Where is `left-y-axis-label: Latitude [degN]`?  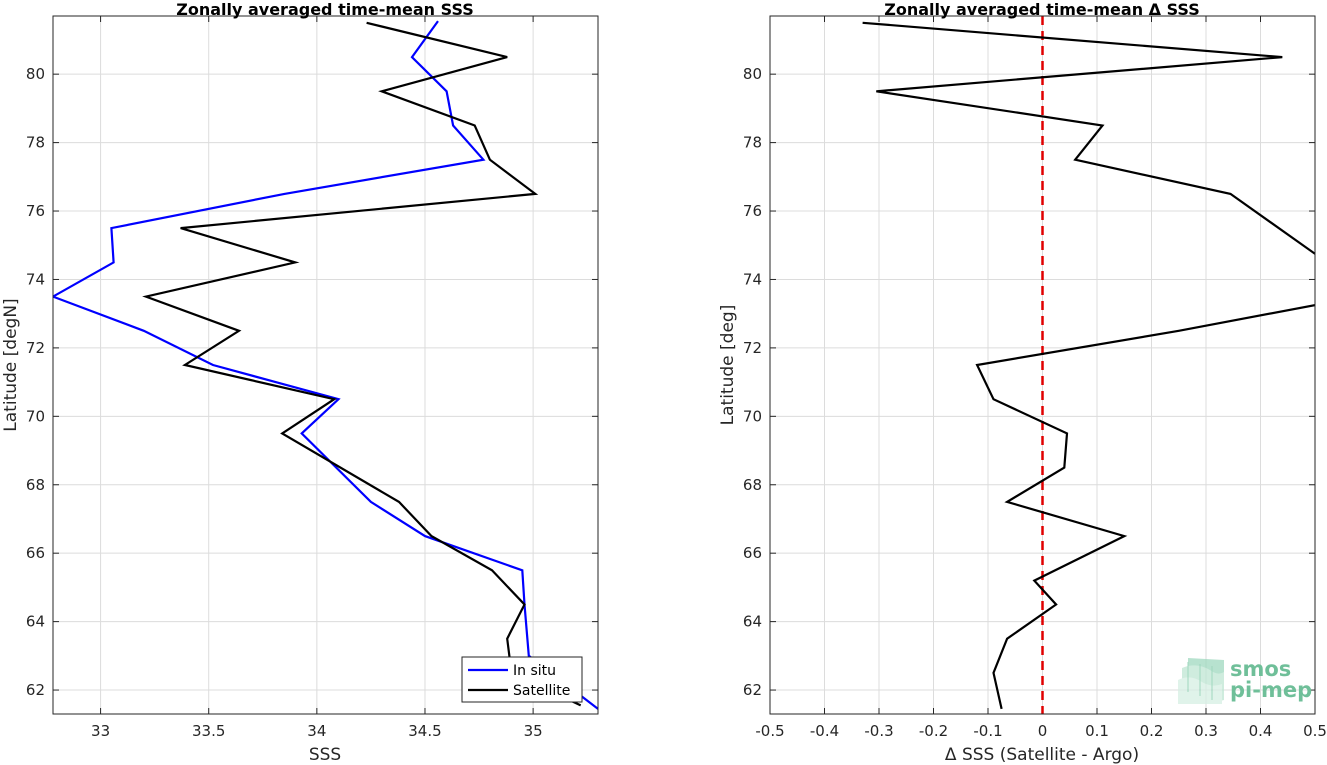
left-y-axis-label: Latitude [degN] is located at coordinates (11, 364).